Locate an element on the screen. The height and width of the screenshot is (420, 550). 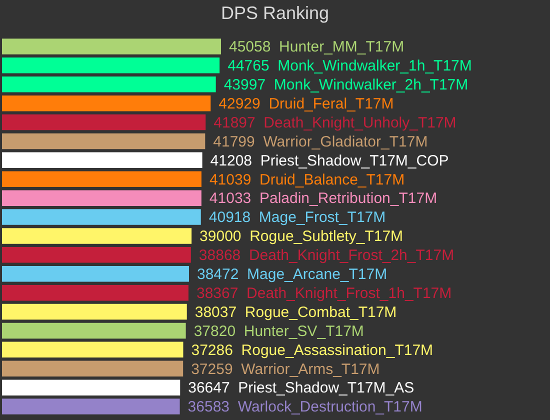
data-label: 40918 Mage_Frost_T17M is located at coordinates (297, 217).